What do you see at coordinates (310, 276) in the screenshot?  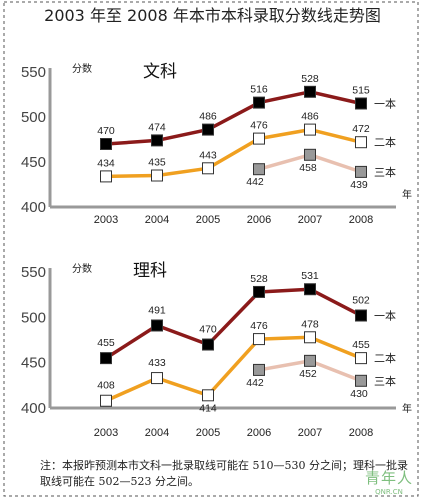 I see `data-label-tier1: 531` at bounding box center [310, 276].